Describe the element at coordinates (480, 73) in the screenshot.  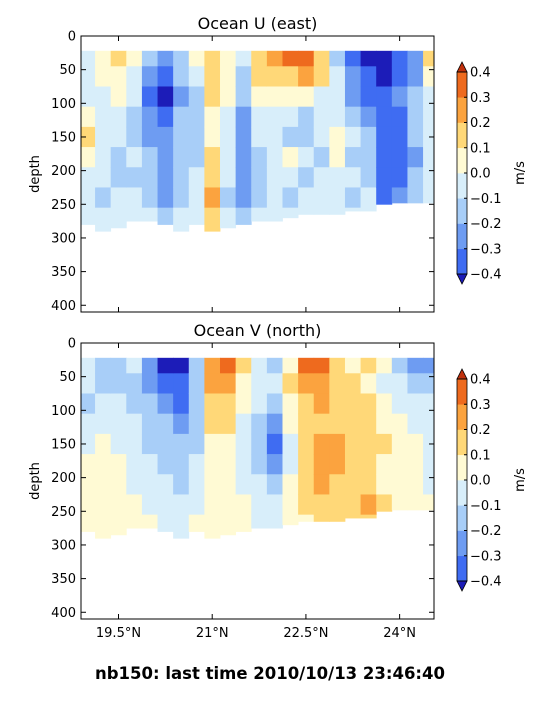
I see `colorbar-tick-label: 0.4` at that location.